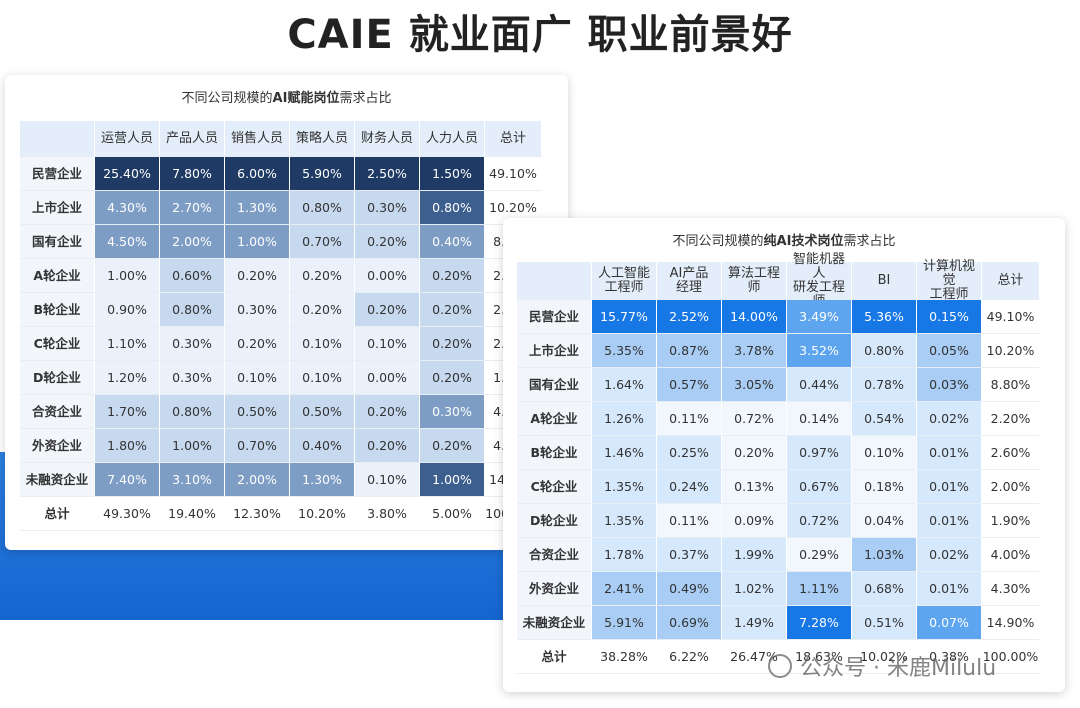 The height and width of the screenshot is (708, 1080). I want to click on table-cell: 8.80%, so click(1011, 385).